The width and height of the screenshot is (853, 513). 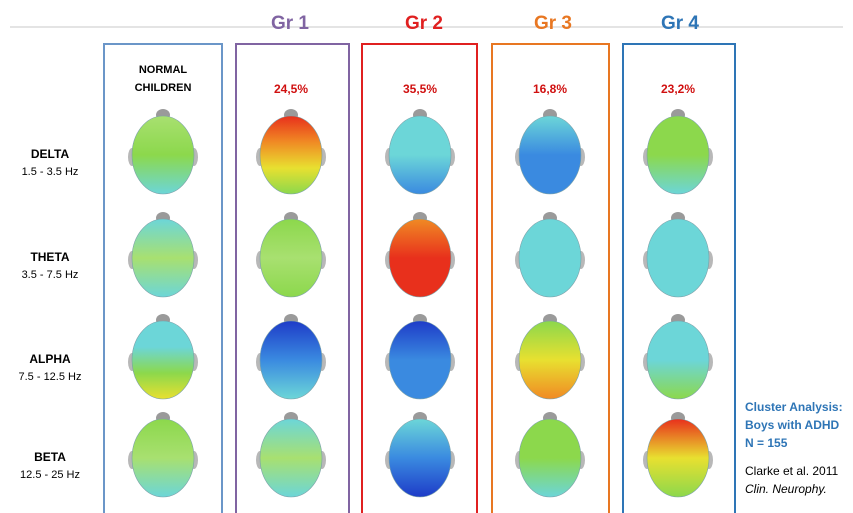 What do you see at coordinates (678, 89) in the screenshot?
I see `group-percentage: 23,2%` at bounding box center [678, 89].